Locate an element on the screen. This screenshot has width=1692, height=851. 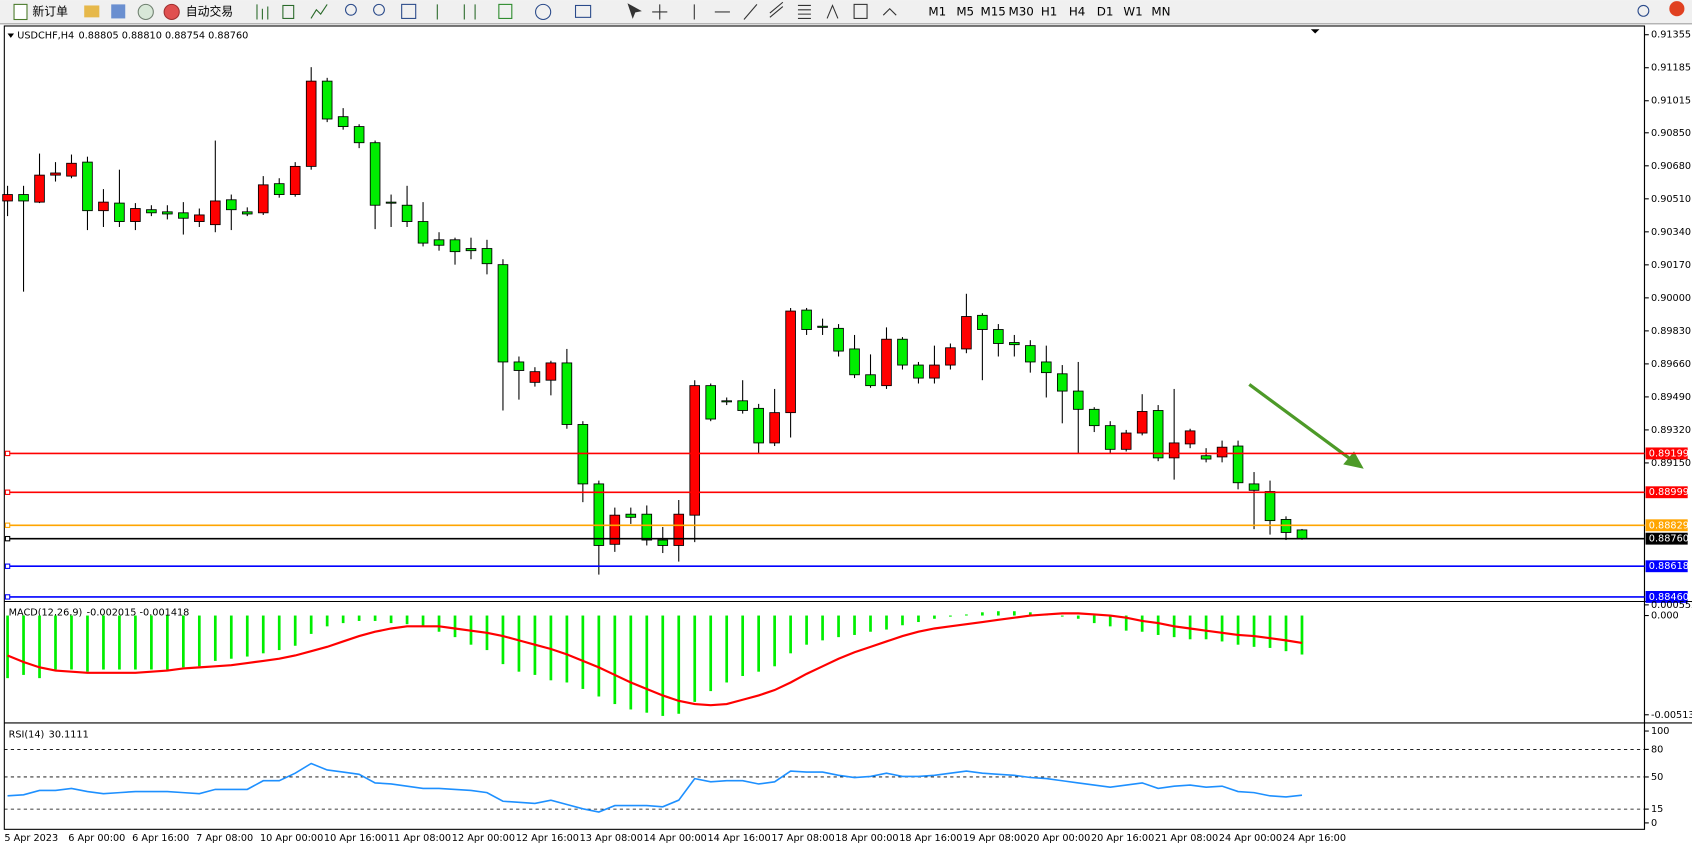
label-tool is located at coordinates (860, 11).